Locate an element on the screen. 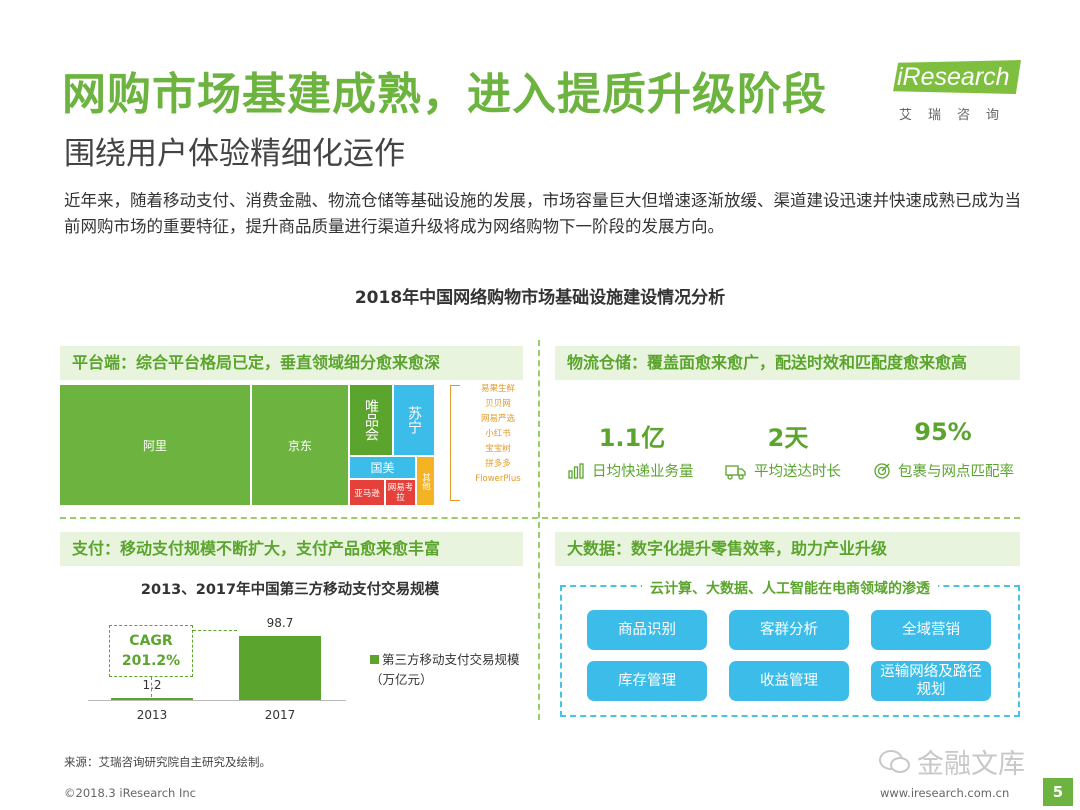 This screenshot has height=810, width=1080. treemap-netease-kaola: 网易考拉 is located at coordinates (400, 492).